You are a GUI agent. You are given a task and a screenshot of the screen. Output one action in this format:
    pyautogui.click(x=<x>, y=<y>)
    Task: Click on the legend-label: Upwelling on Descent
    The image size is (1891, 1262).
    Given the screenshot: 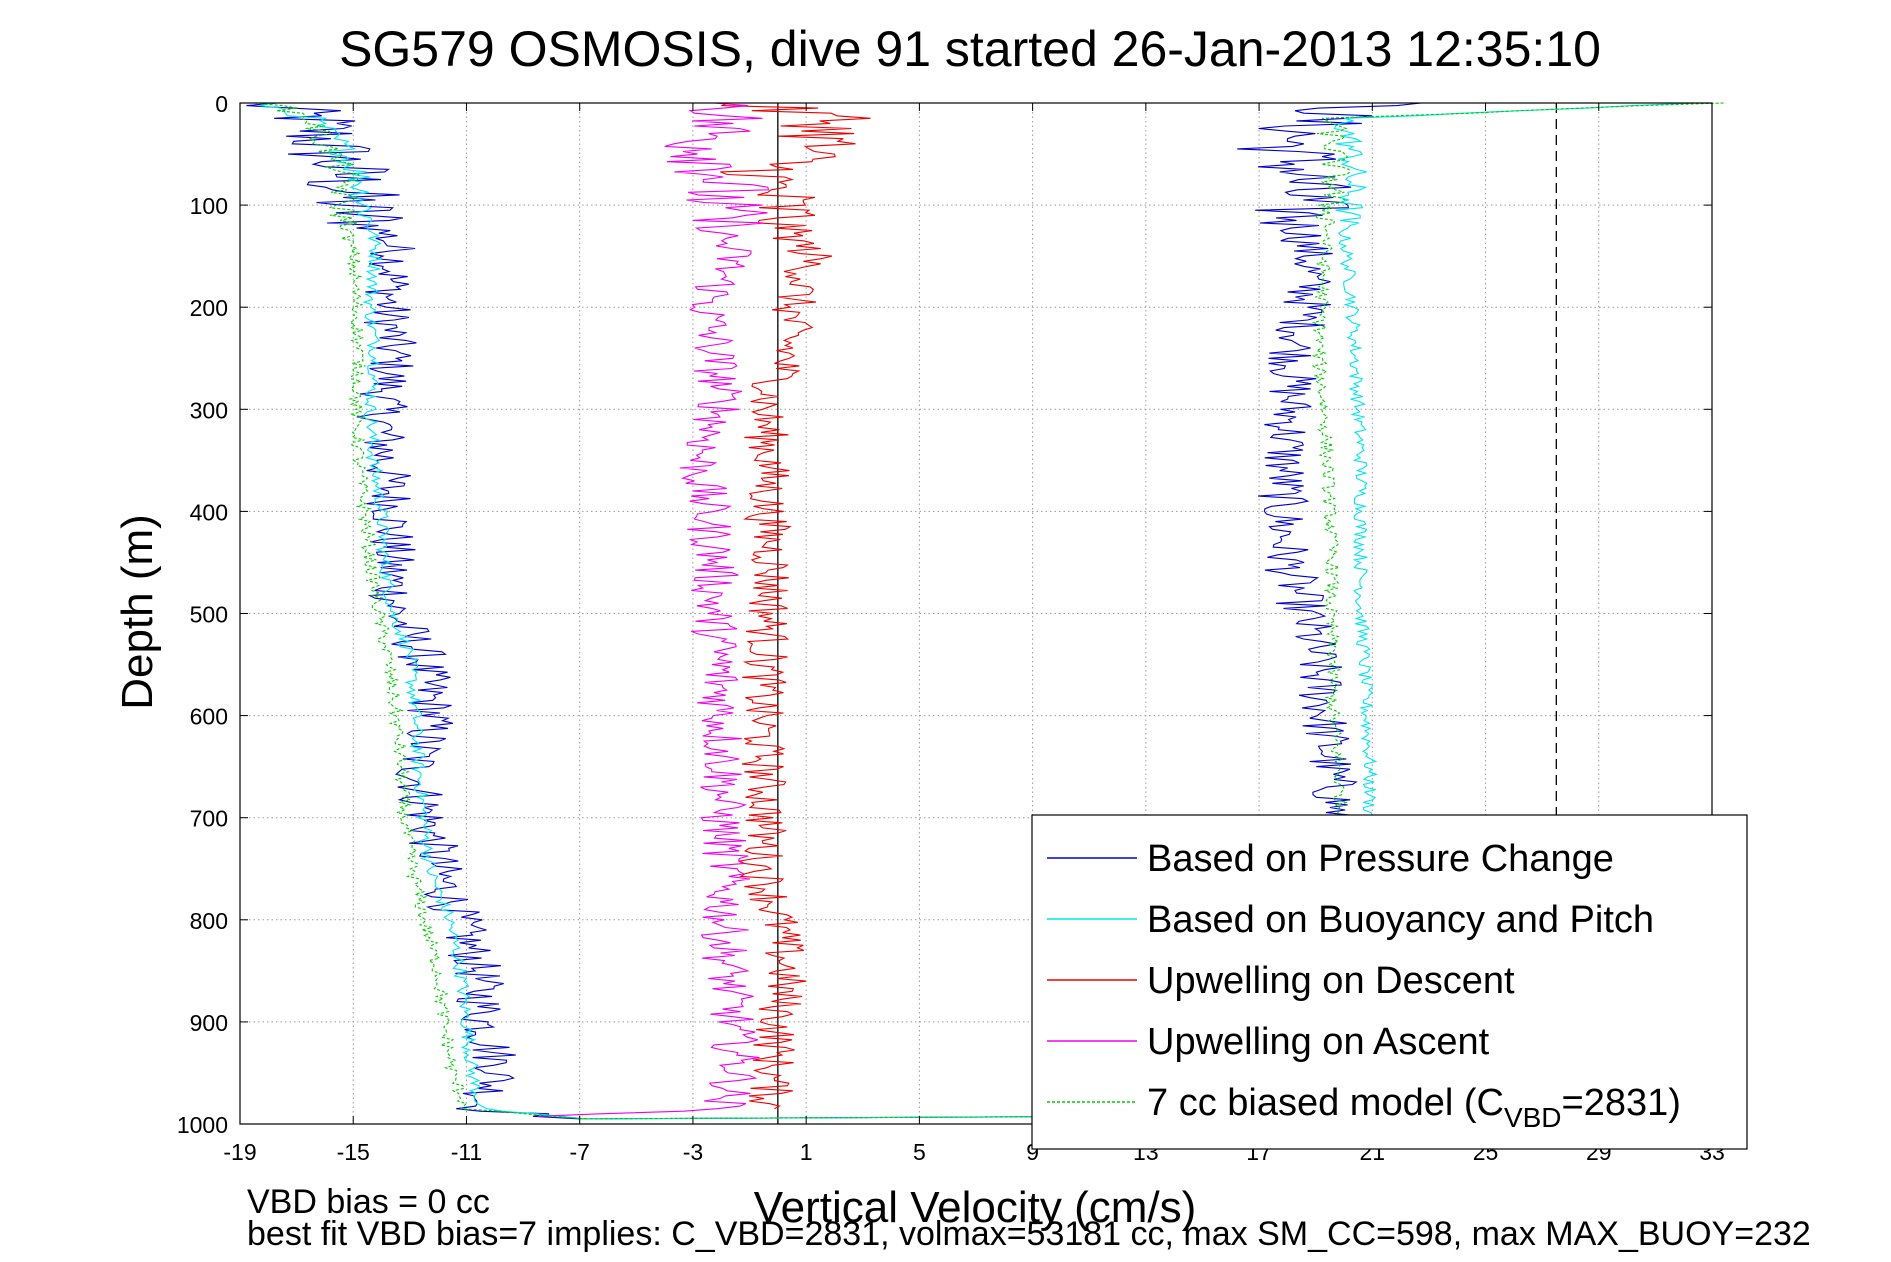 What is the action you would take?
    pyautogui.click(x=1331, y=981)
    